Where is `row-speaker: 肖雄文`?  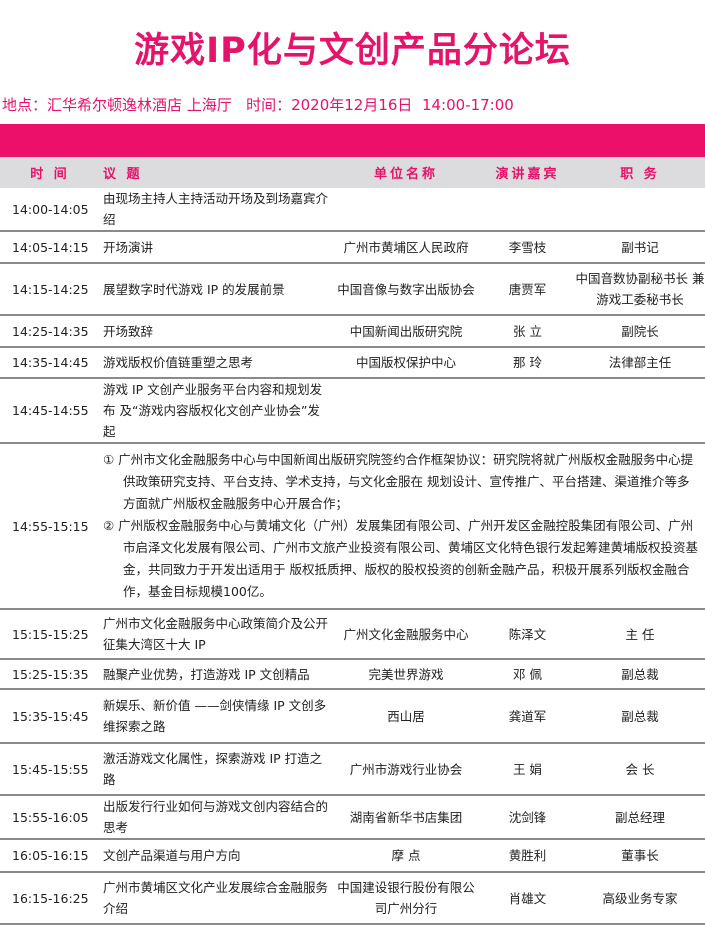 row-speaker: 肖雄文 is located at coordinates (527, 898).